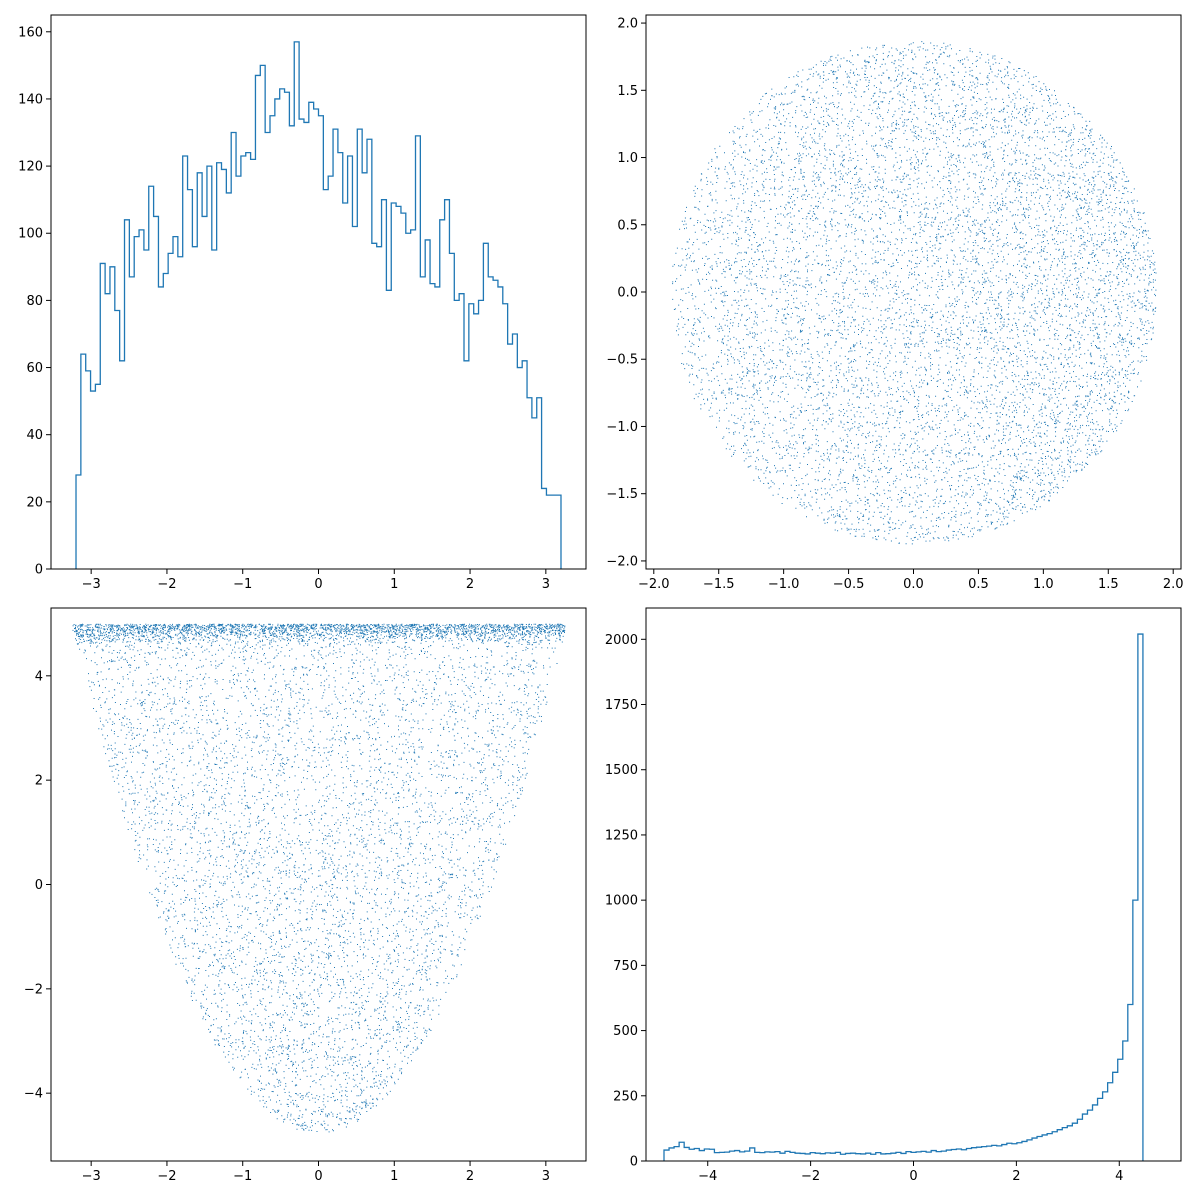 The width and height of the screenshot is (1200, 1200). I want to click on y-tick-label: 40, so click(34, 435).